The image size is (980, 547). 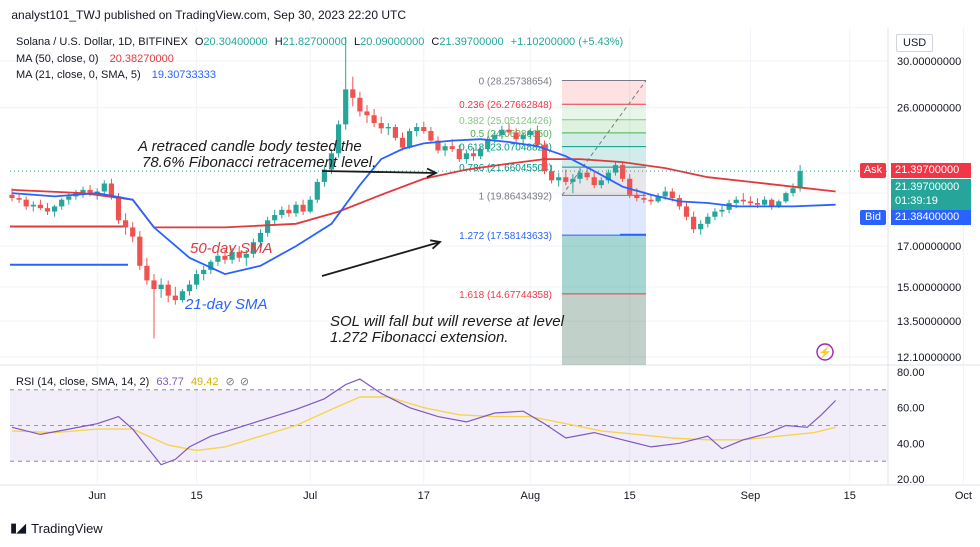 What do you see at coordinates (471, 42) in the screenshot?
I see `close-value: 21.39700000` at bounding box center [471, 42].